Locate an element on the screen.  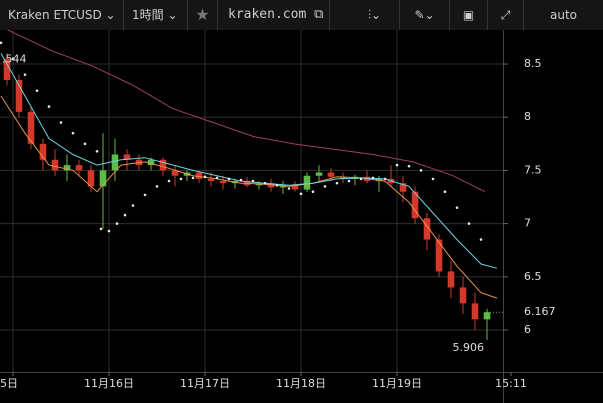
low-label: 5.906 is located at coordinates (469, 347).